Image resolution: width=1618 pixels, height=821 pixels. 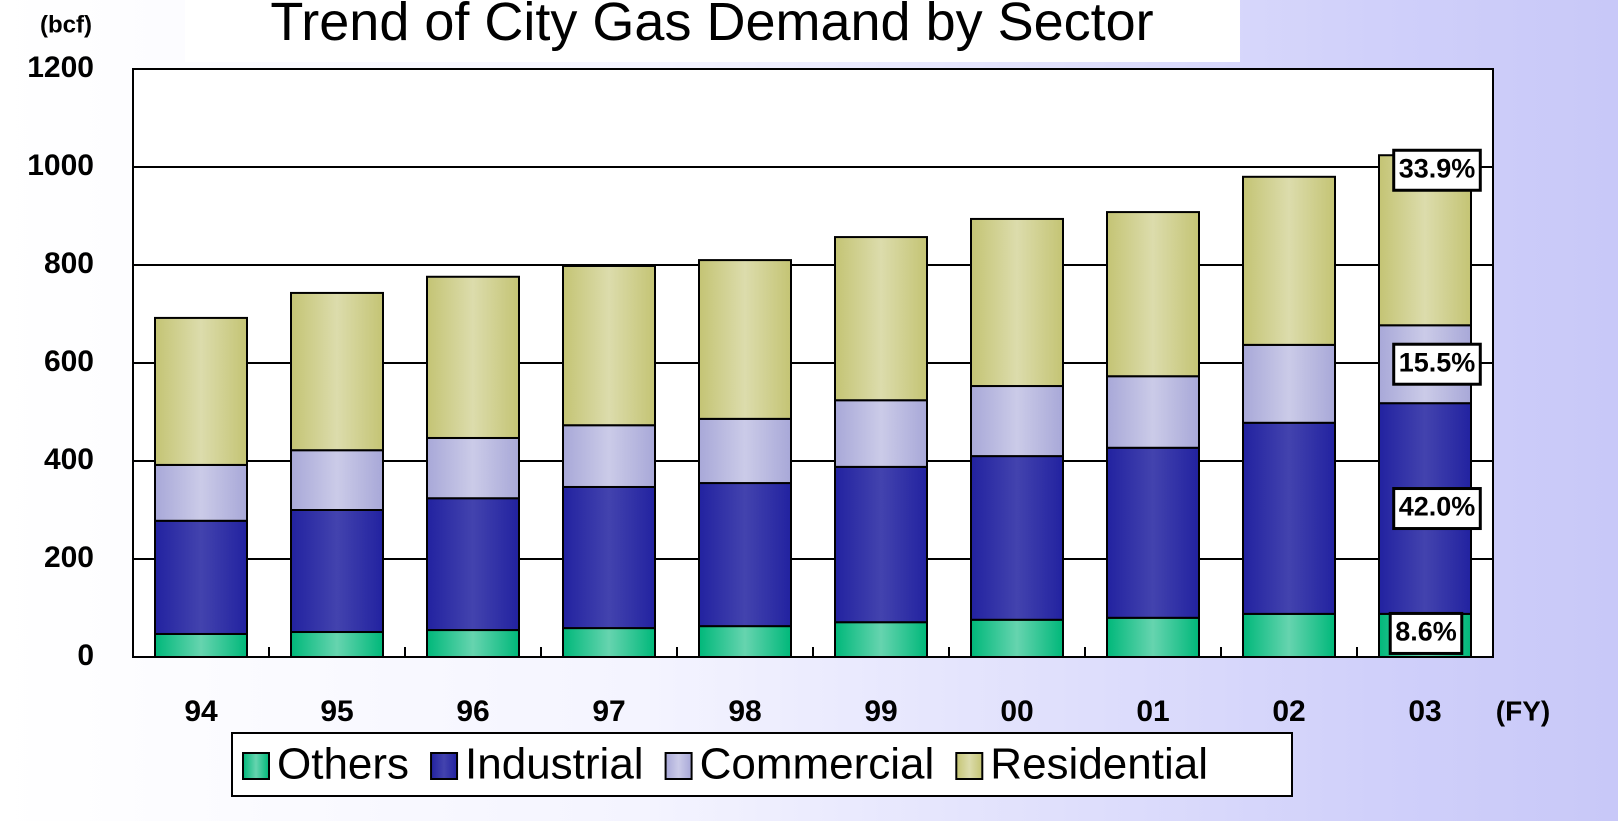 What do you see at coordinates (472, 711) in the screenshot?
I see `x-tick-label: 96` at bounding box center [472, 711].